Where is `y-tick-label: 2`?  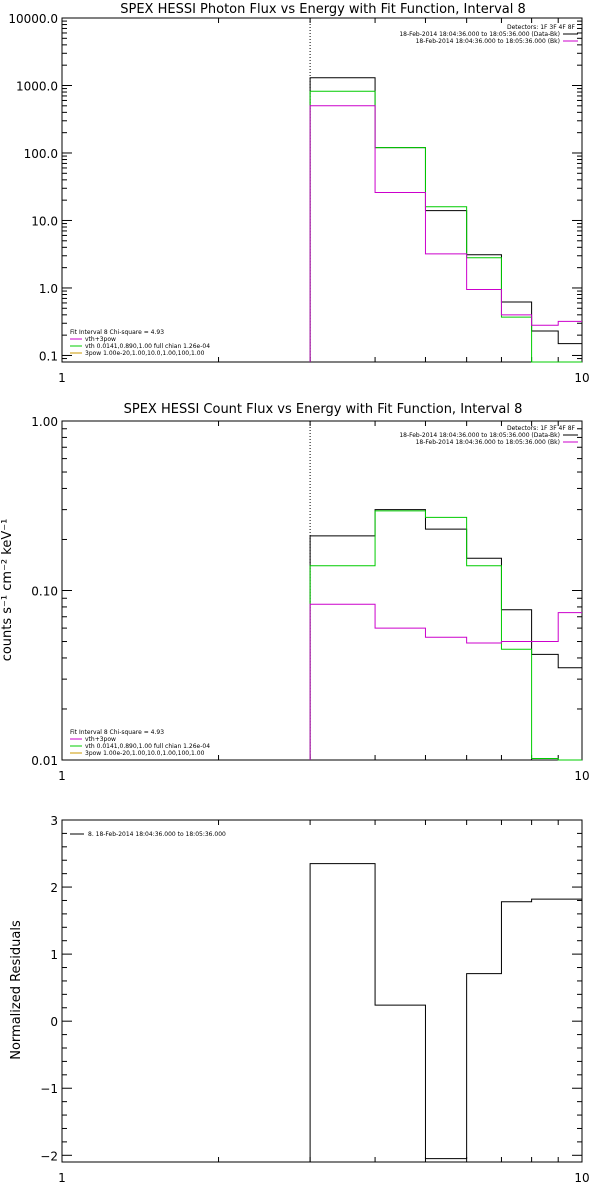
y-tick-label: 2 is located at coordinates (54, 888).